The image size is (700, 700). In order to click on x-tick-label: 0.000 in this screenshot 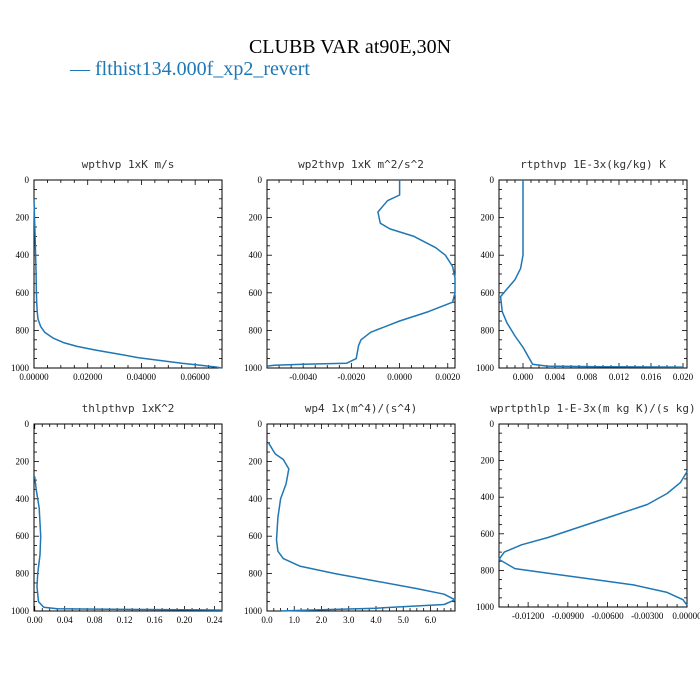, I will do `click(523, 377)`.